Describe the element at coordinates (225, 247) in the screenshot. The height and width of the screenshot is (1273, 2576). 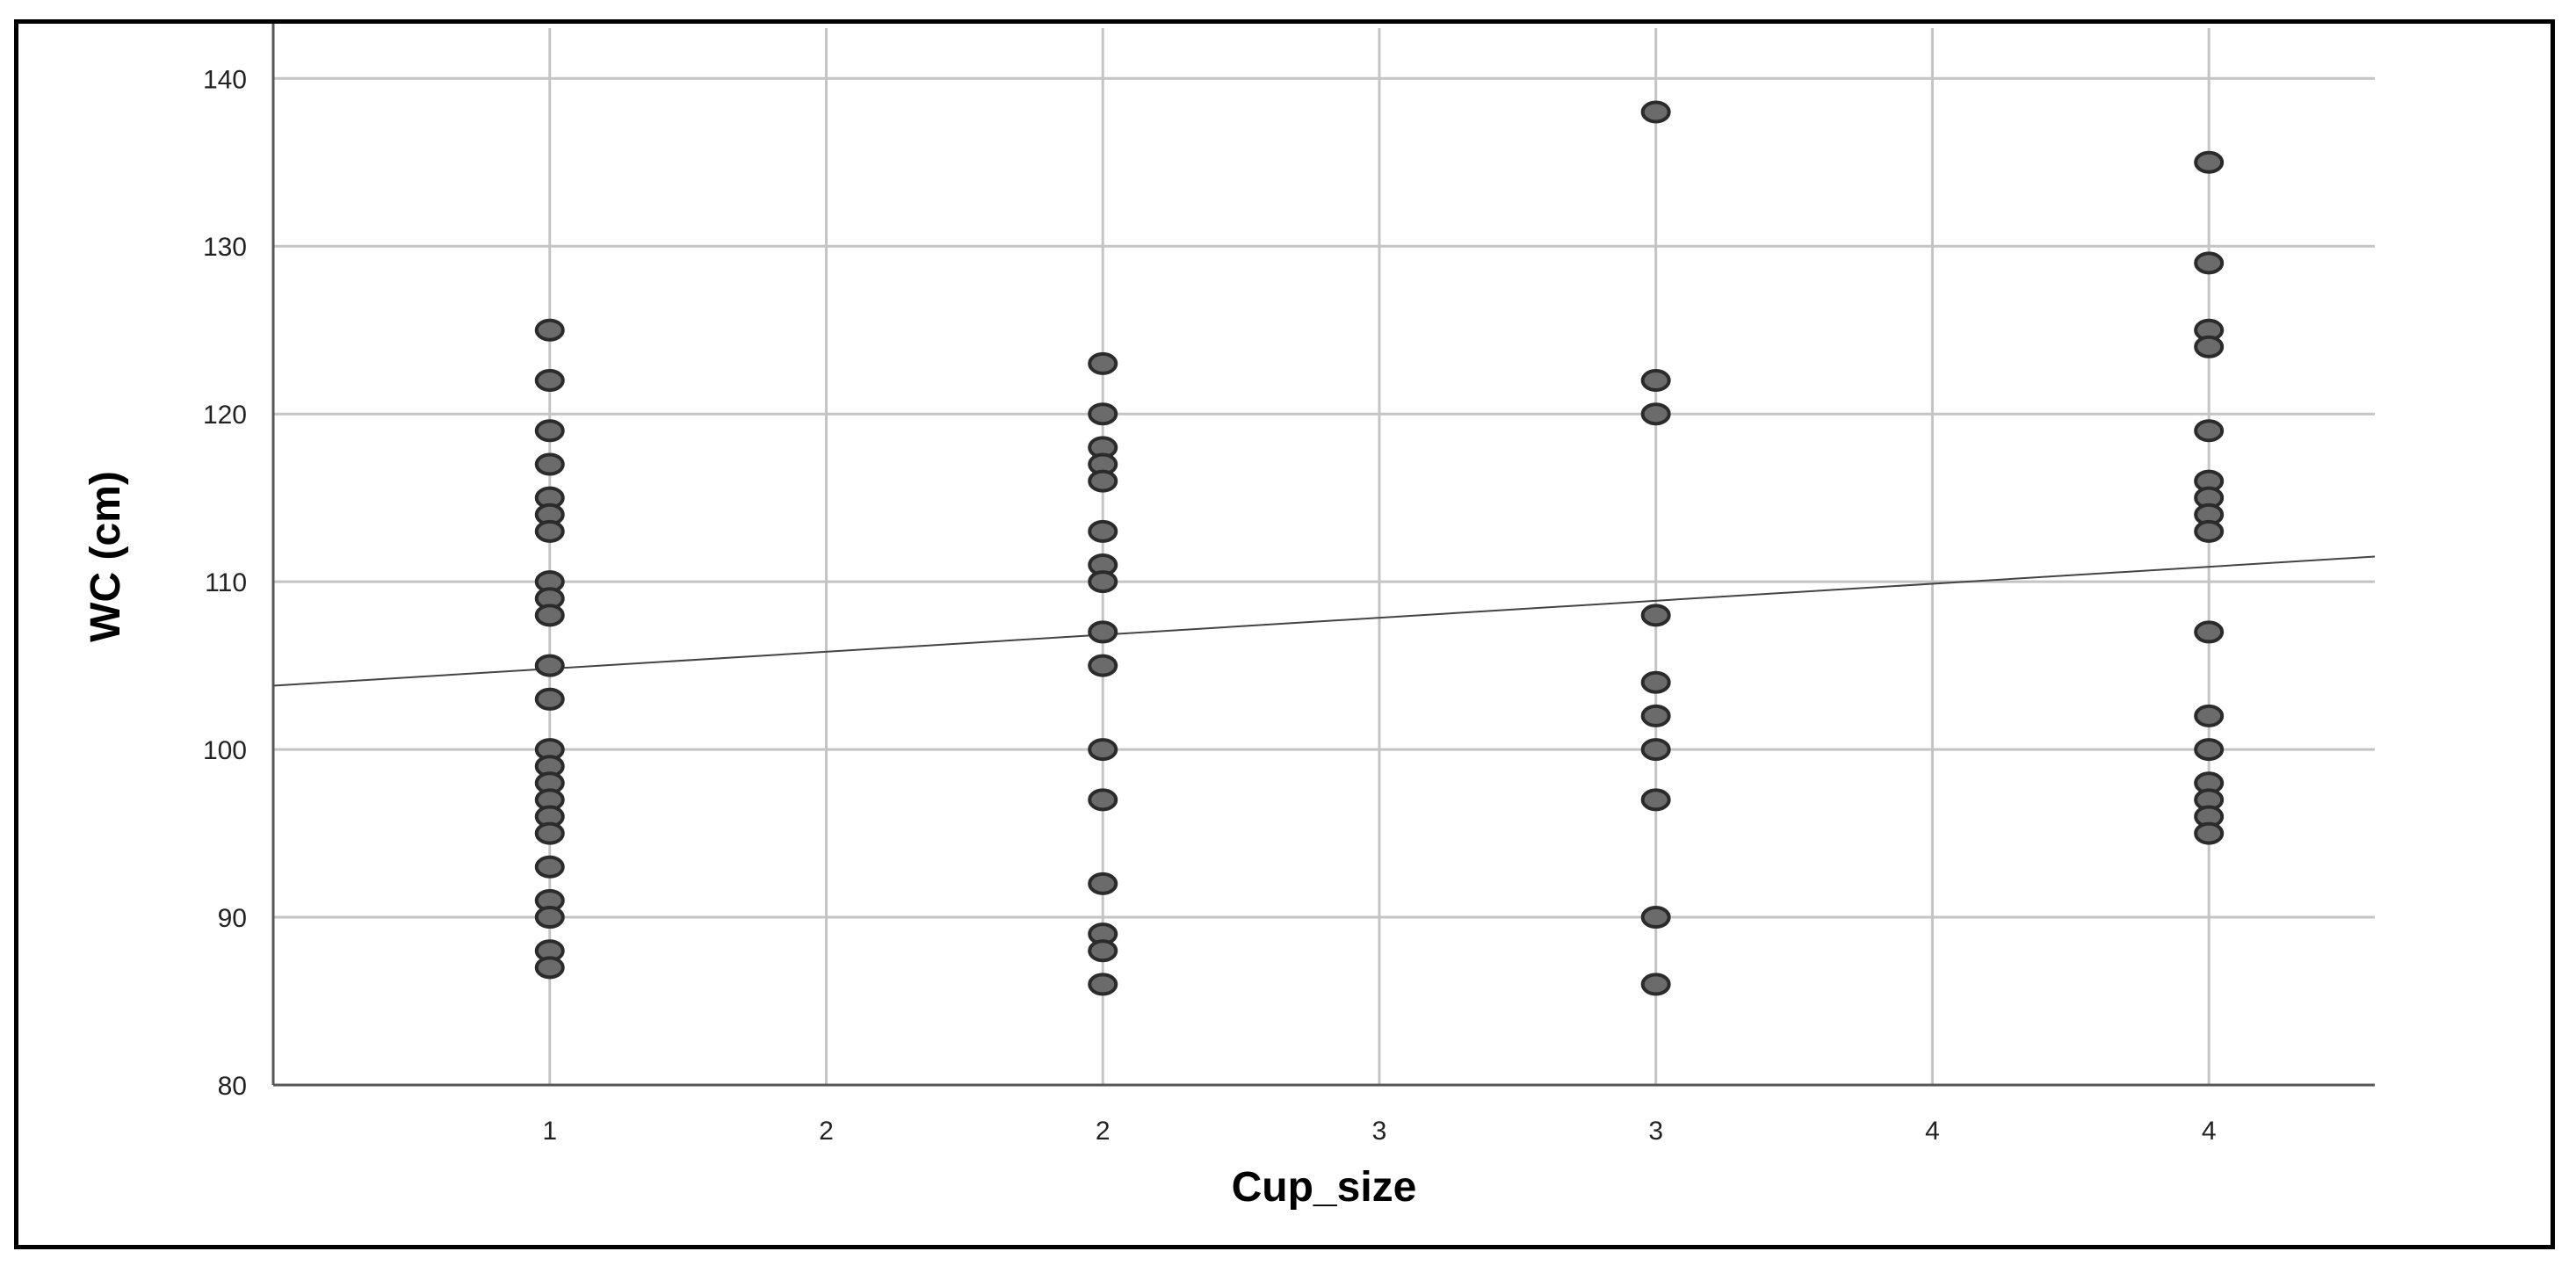
I see `y-tick-label: 130` at that location.